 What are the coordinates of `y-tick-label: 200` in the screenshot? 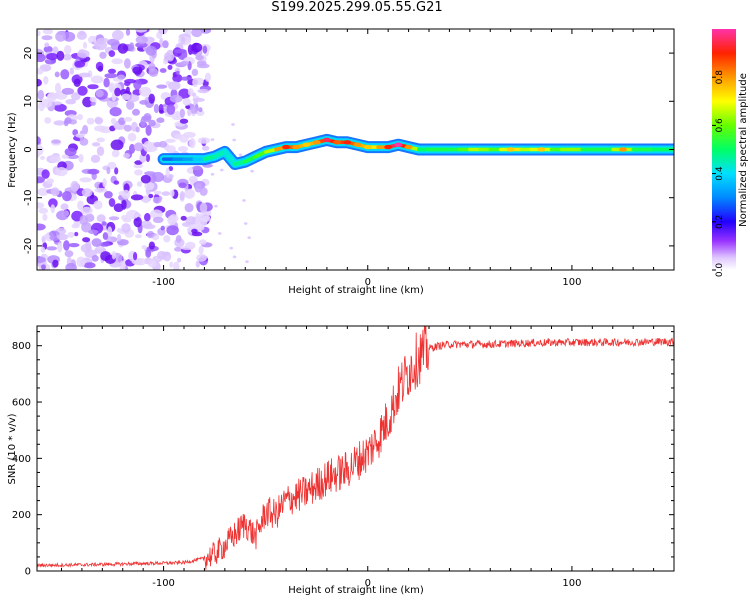 It's located at (21, 515).